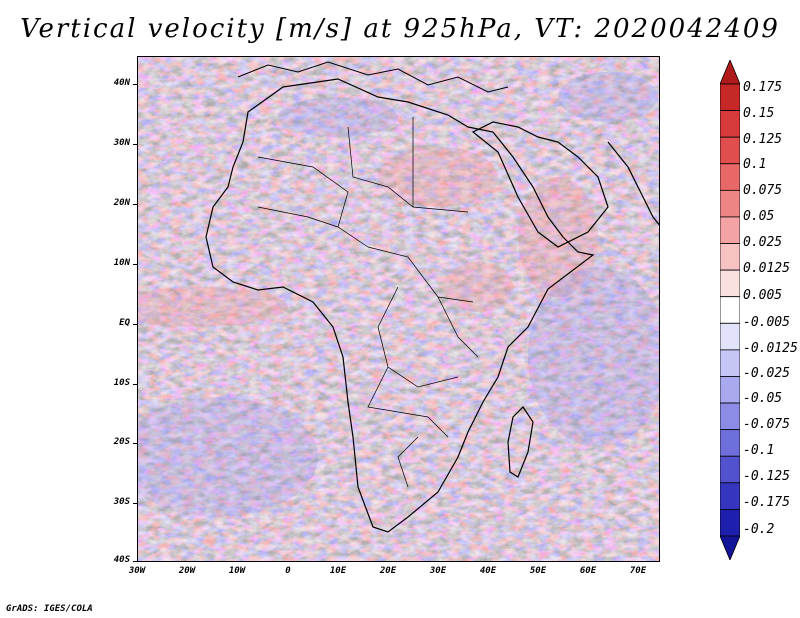 This screenshot has height=618, width=800. What do you see at coordinates (187, 571) in the screenshot?
I see `lon-label-20w: 20W` at bounding box center [187, 571].